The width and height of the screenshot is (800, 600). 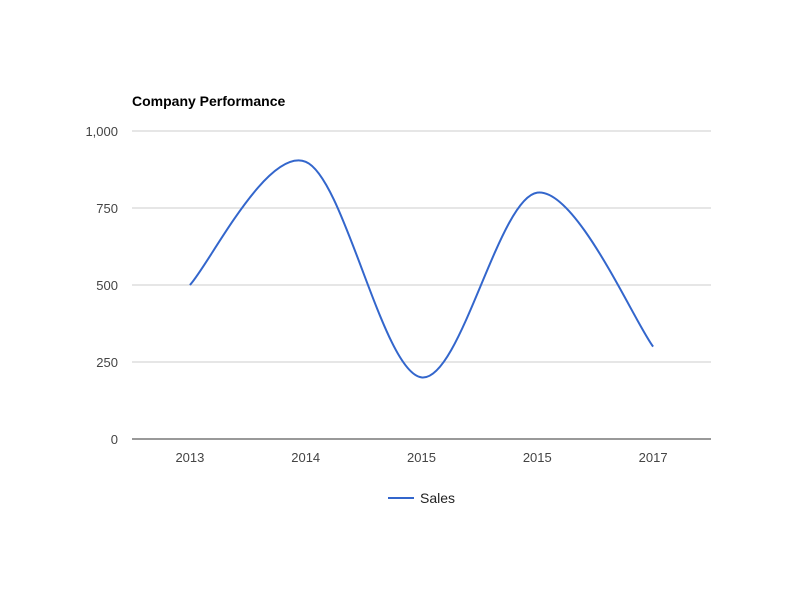 What do you see at coordinates (305, 457) in the screenshot?
I see `x-tick-label: 2014` at bounding box center [305, 457].